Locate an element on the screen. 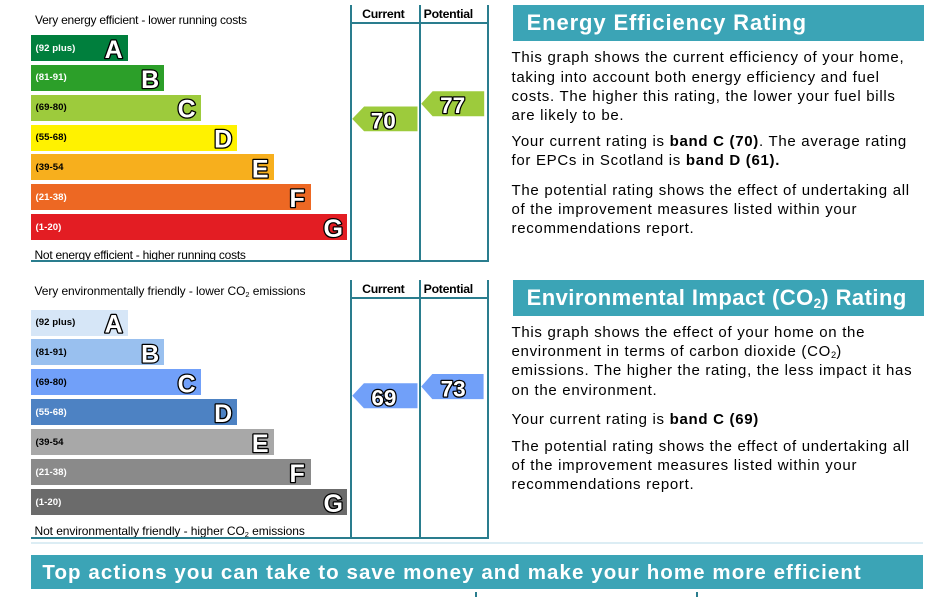 The height and width of the screenshot is (597, 941). svg-text: 70 is located at coordinates (383, 120).